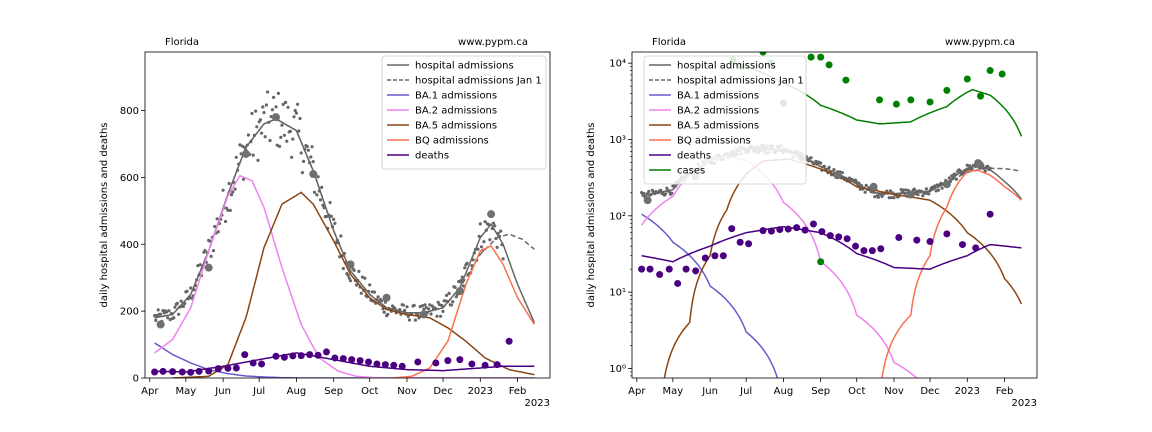 The width and height of the screenshot is (1152, 432). I want to click on y-axis-label: daily hospital admissions and deaths, so click(591, 214).